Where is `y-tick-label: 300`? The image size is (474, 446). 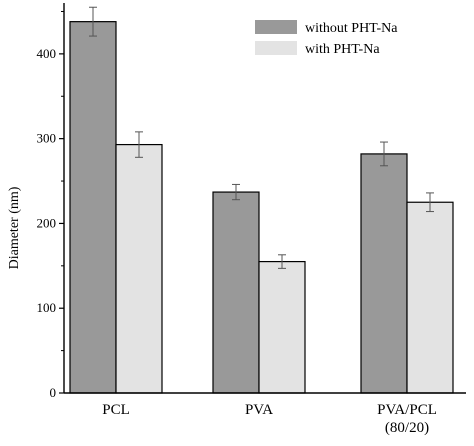 y-tick-label: 300 is located at coordinates (47, 138).